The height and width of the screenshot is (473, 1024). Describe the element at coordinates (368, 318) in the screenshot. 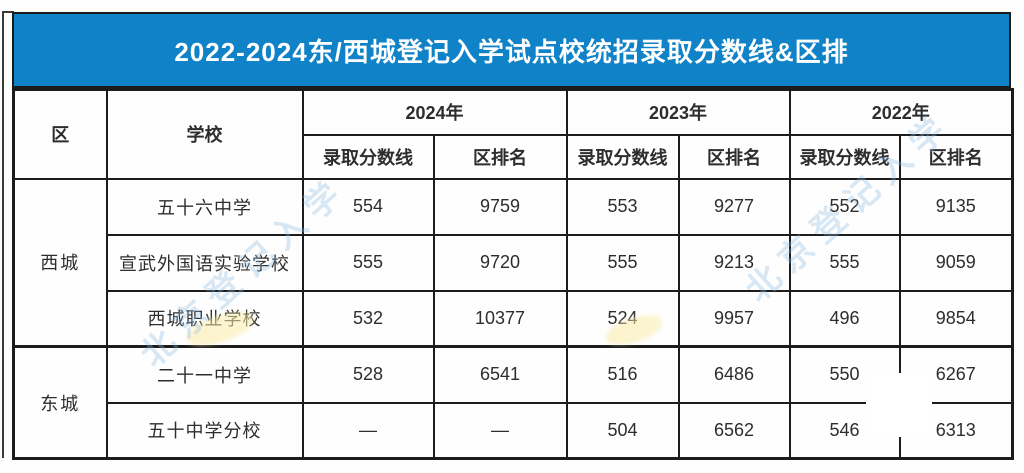

I see `cell-score: 532` at that location.